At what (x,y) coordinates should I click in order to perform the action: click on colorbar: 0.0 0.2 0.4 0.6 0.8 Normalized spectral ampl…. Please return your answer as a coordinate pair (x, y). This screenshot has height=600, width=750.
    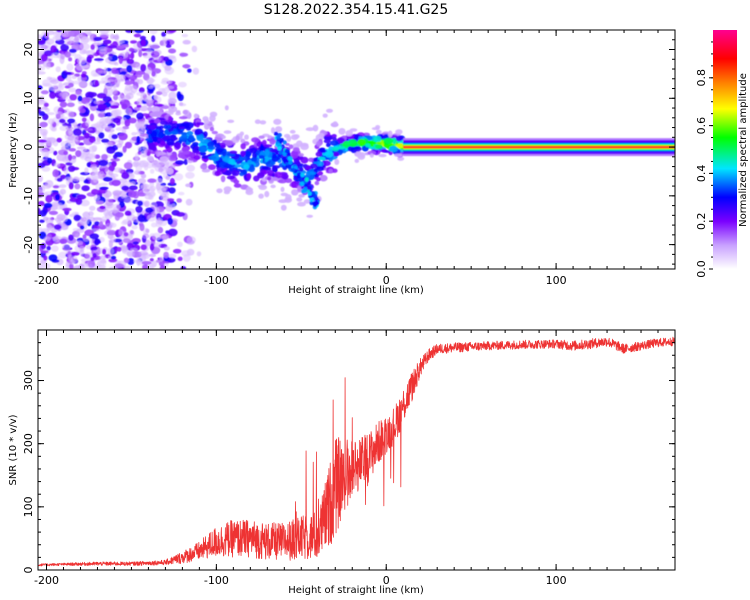
    Looking at the image, I should click on (722, 154).